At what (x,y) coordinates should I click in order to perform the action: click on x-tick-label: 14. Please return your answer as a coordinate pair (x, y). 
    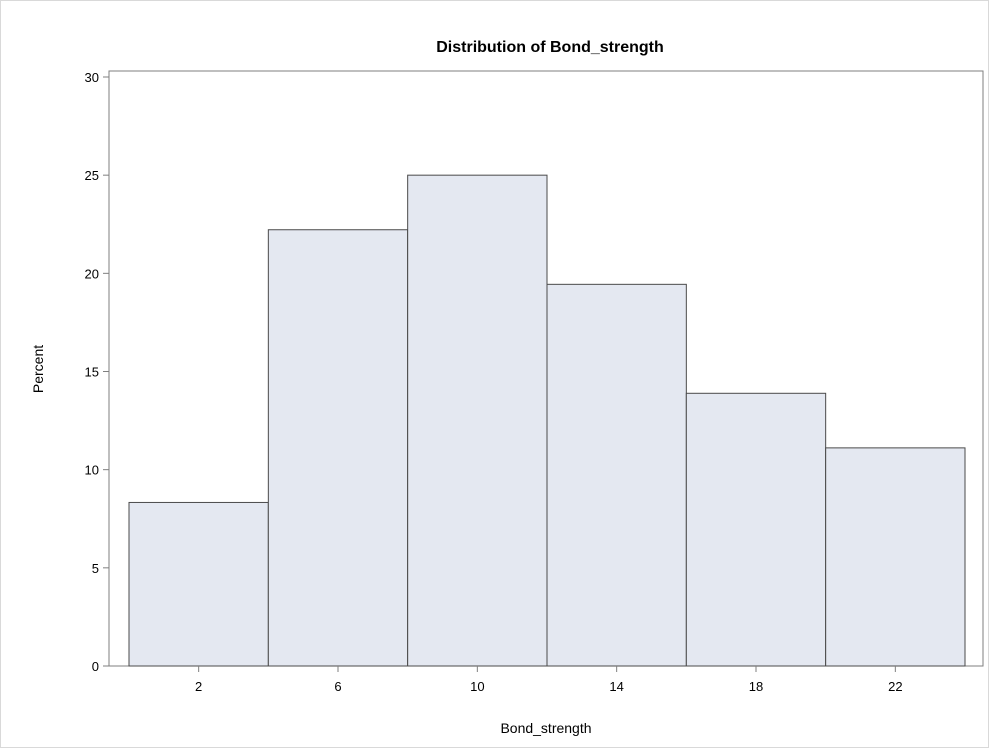
    Looking at the image, I should click on (616, 686).